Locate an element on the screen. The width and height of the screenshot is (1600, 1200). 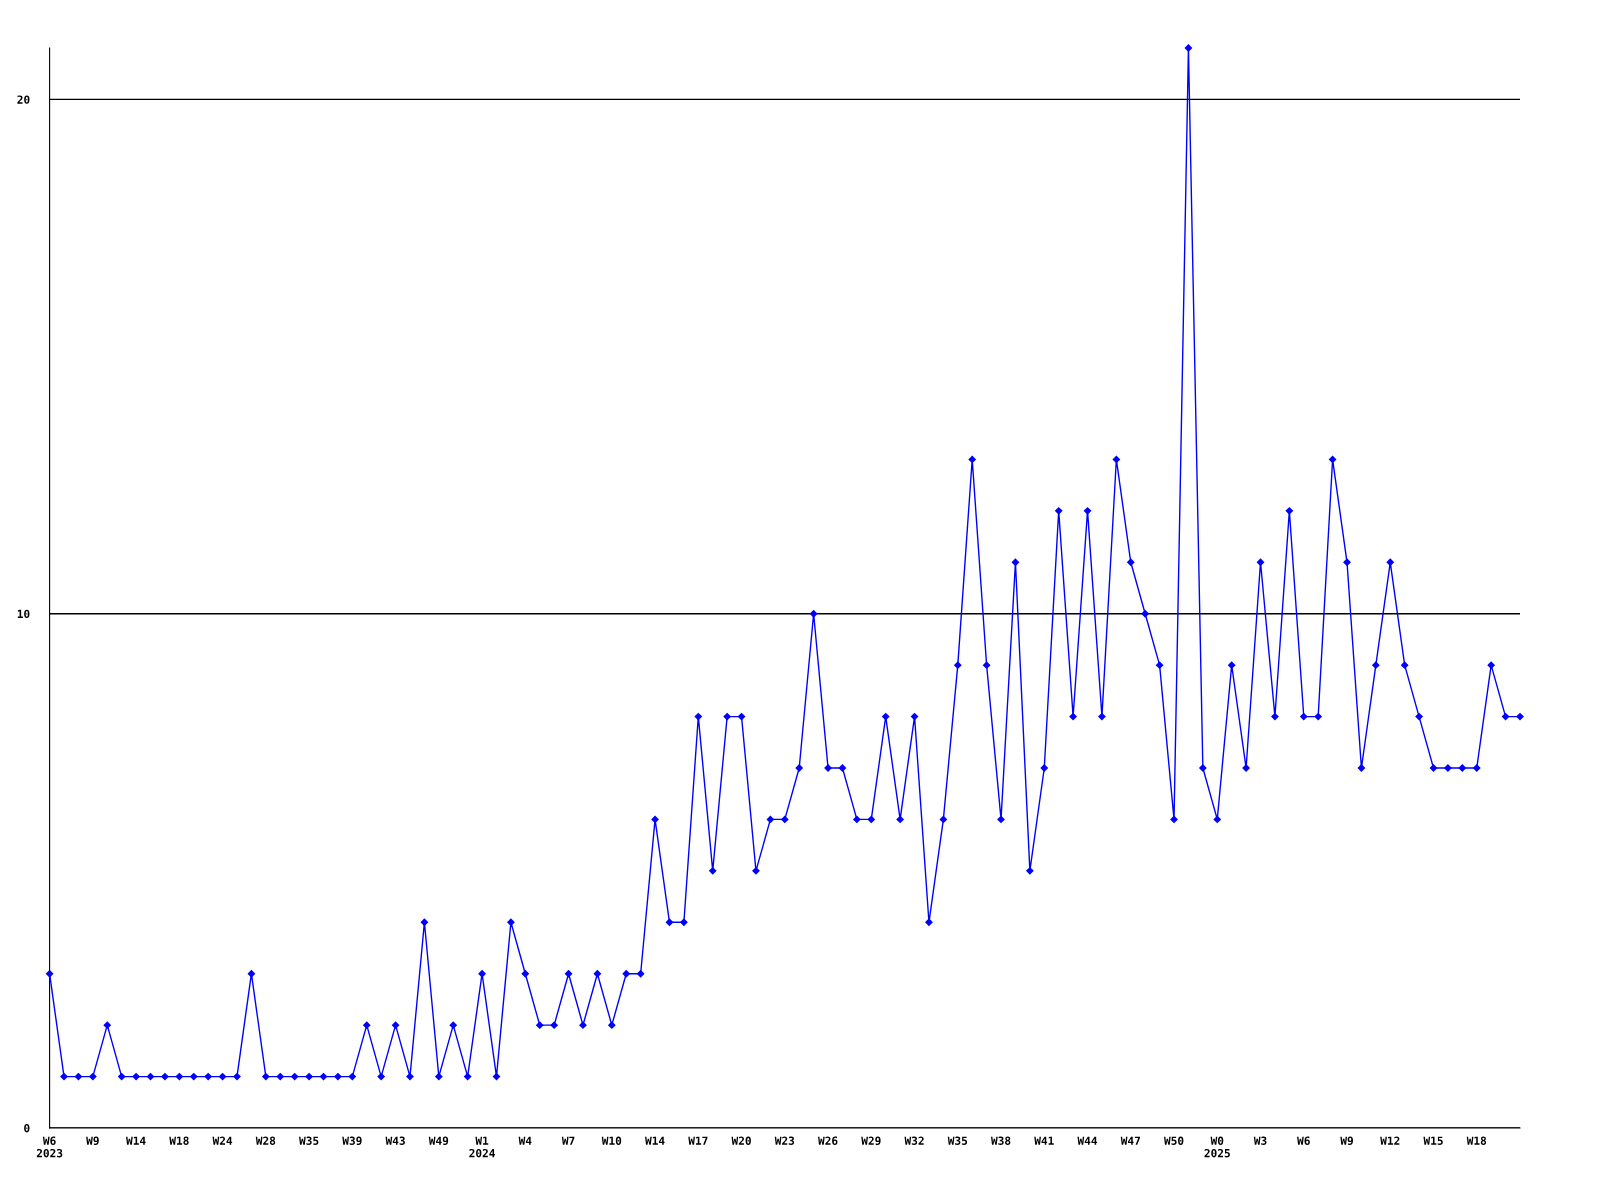
x-tick-label: W50 is located at coordinates (1173, 1140).